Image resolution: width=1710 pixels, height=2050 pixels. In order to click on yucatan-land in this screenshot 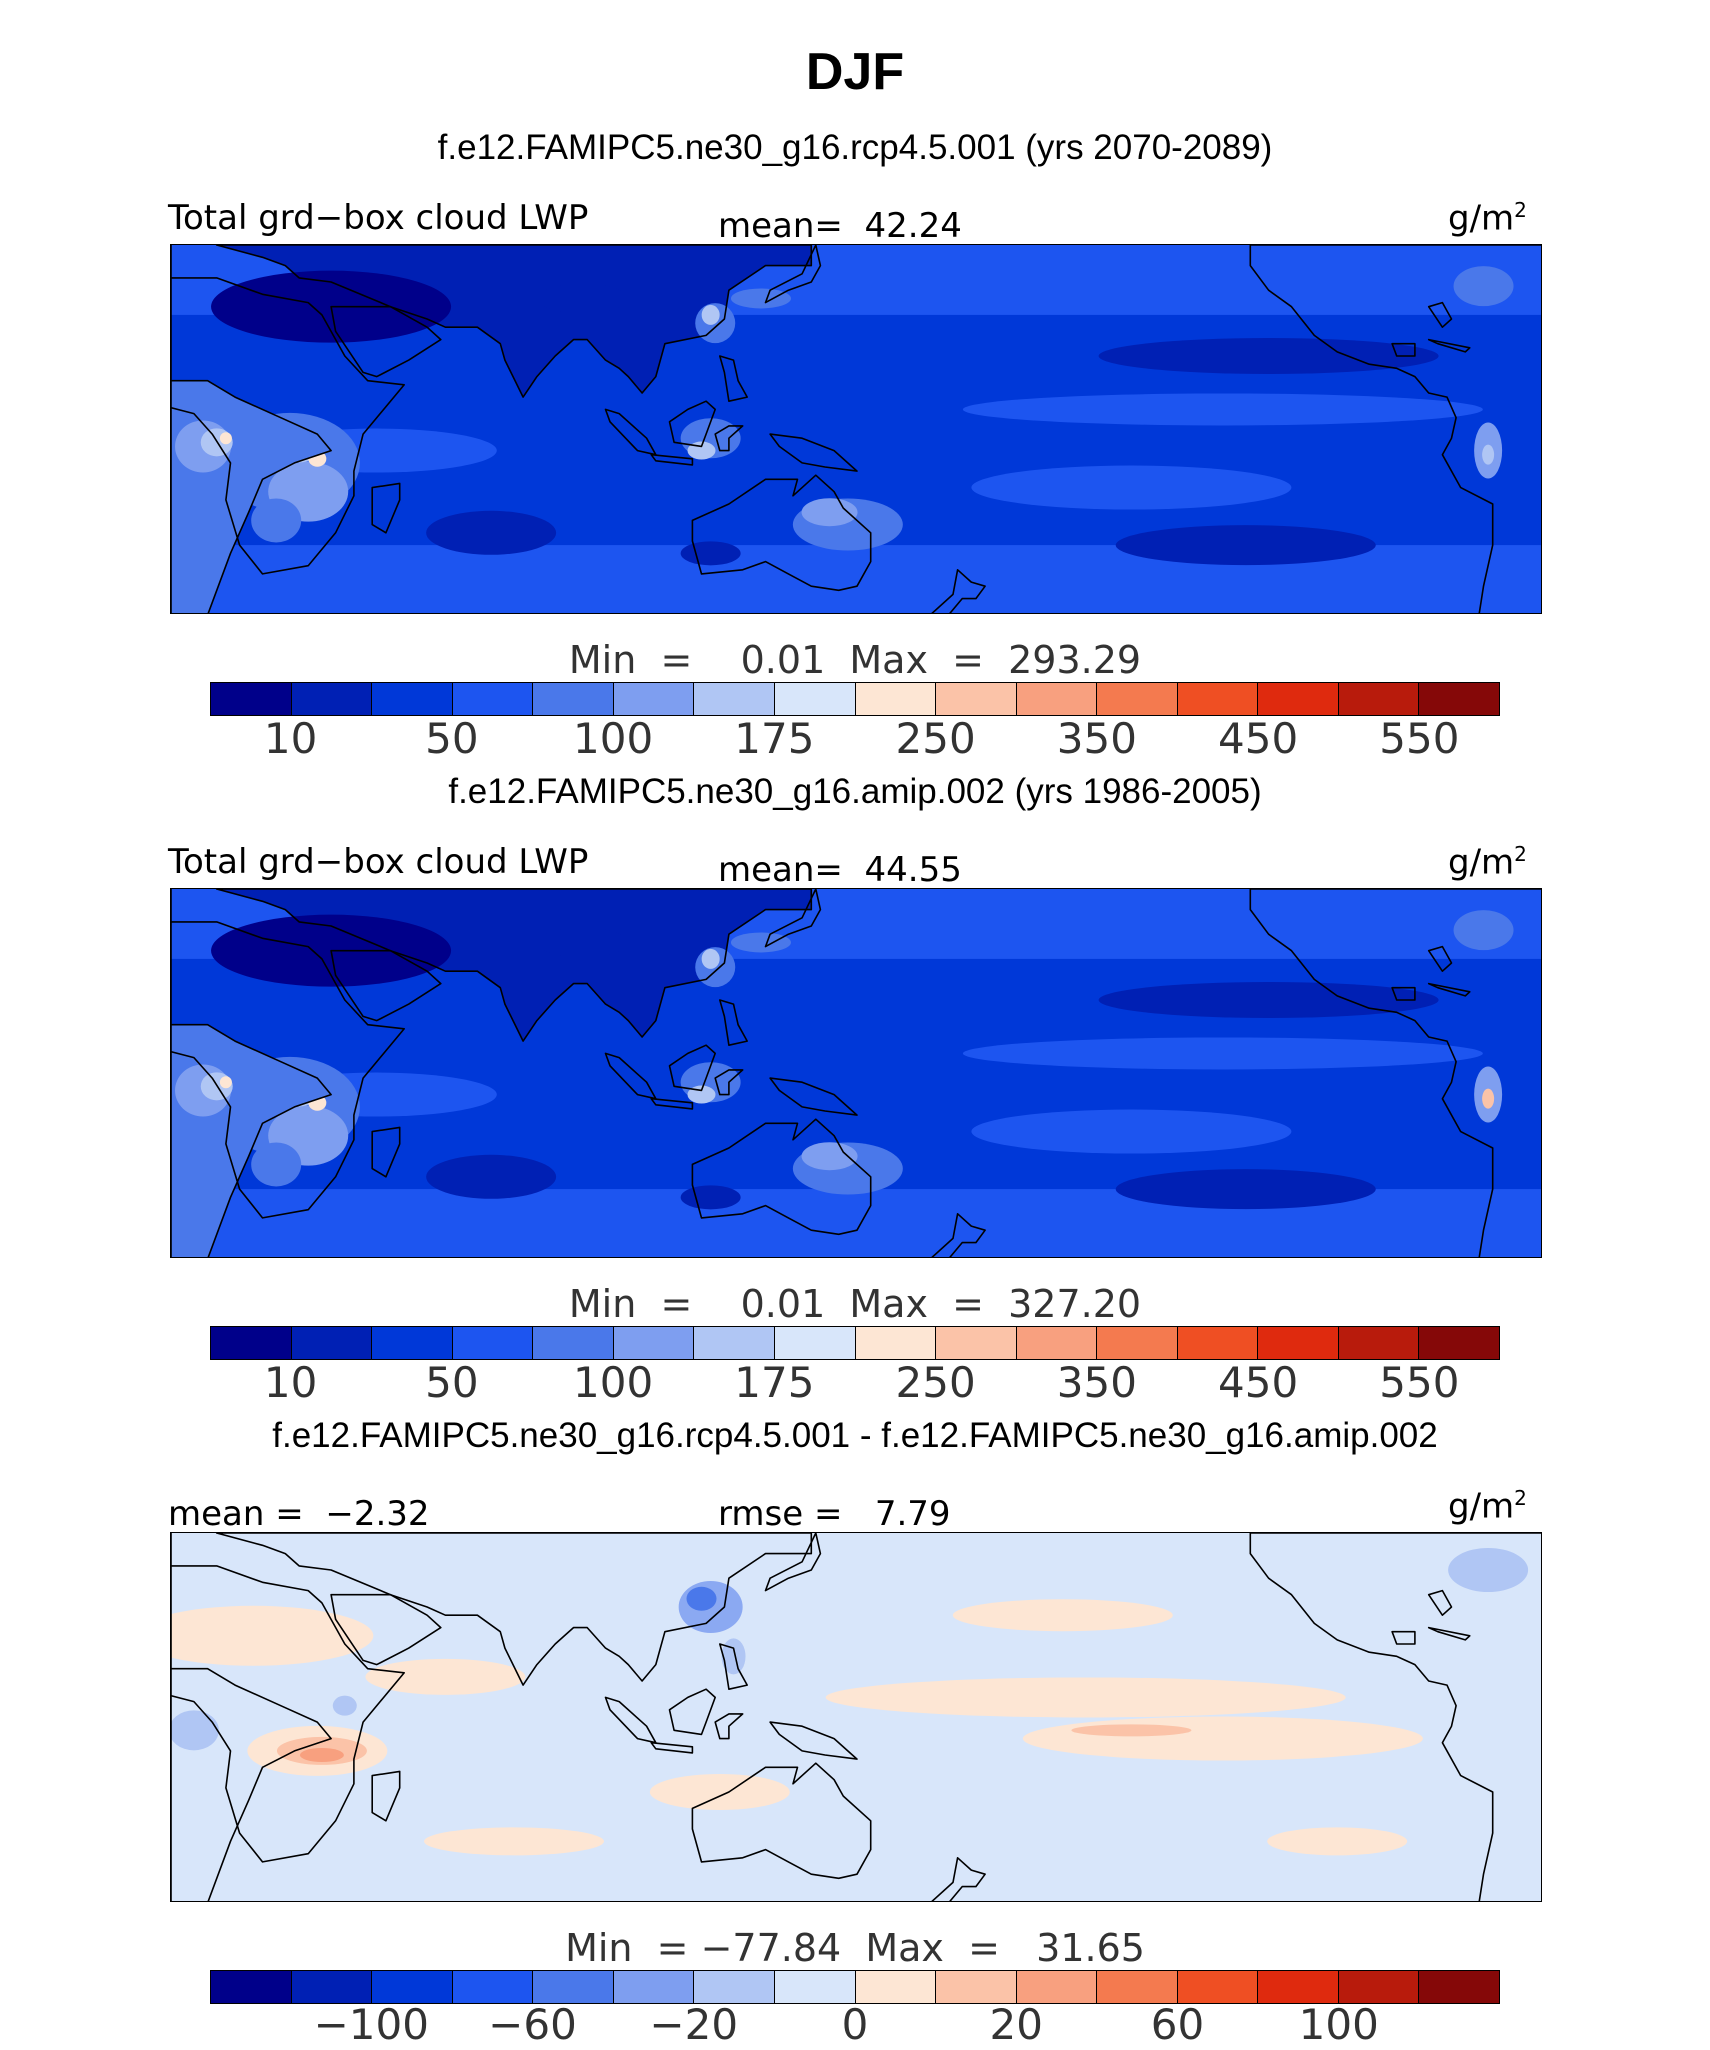, I will do `click(1403, 349)`.